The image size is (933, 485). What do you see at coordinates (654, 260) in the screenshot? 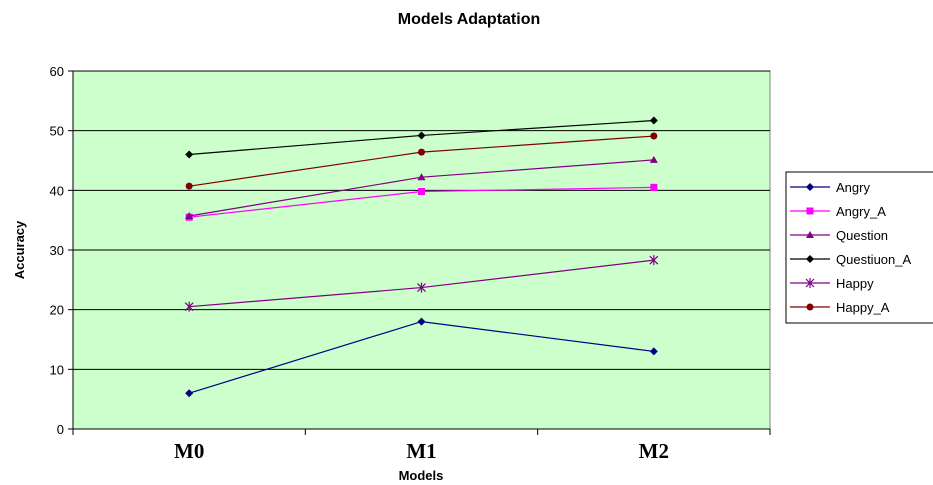
I see `point-happy-m2` at bounding box center [654, 260].